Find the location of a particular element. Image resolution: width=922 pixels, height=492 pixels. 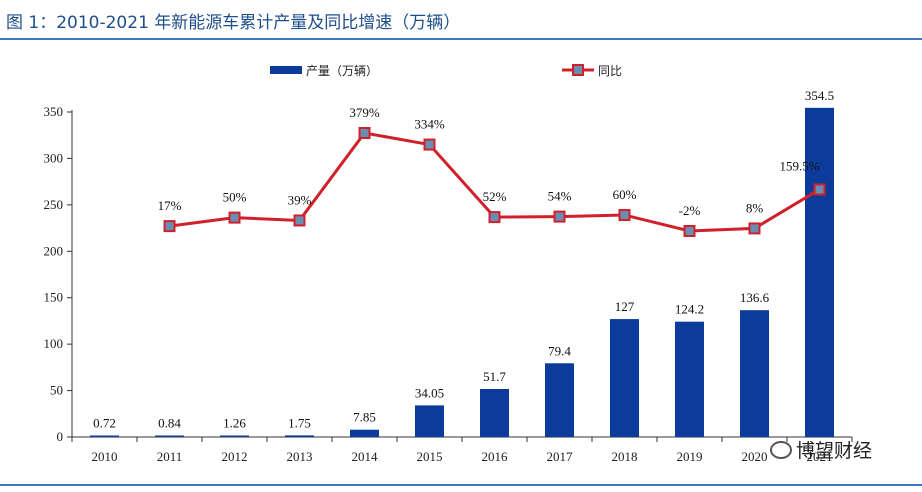

x-tick-label: 2021 is located at coordinates (820, 456).